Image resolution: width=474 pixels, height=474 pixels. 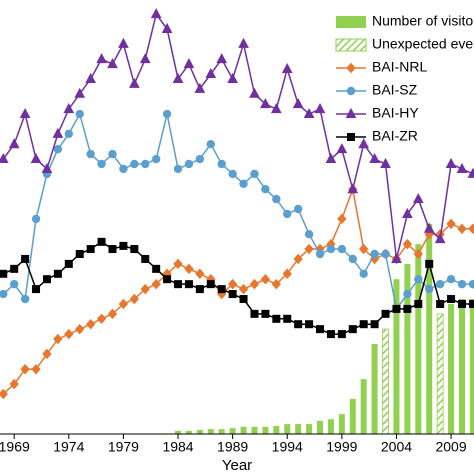 What do you see at coordinates (123, 447) in the screenshot?
I see `x-tick-label: 1979` at bounding box center [123, 447].